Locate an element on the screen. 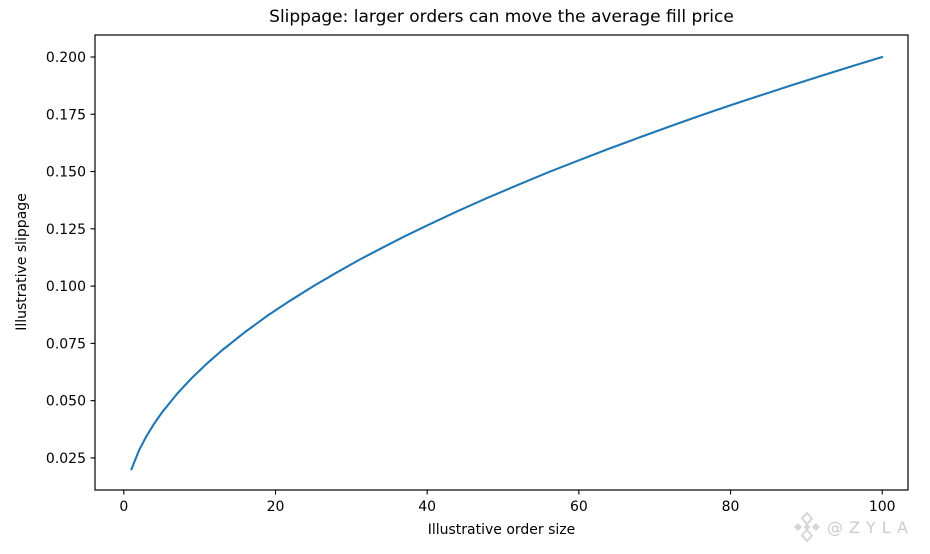 The height and width of the screenshot is (554, 930). x-tick-label: 20 is located at coordinates (276, 507).